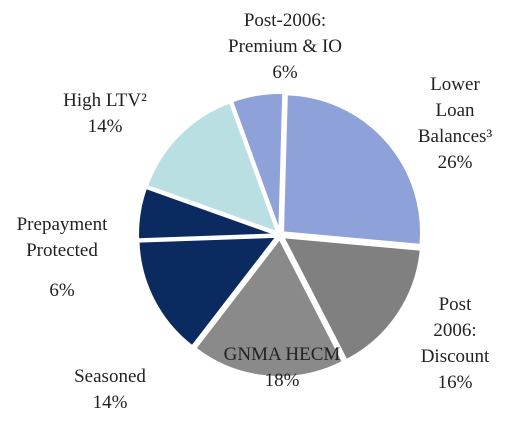 Image resolution: width=521 pixels, height=424 pixels. I want to click on category-label: GNMA HECM, so click(282, 354).